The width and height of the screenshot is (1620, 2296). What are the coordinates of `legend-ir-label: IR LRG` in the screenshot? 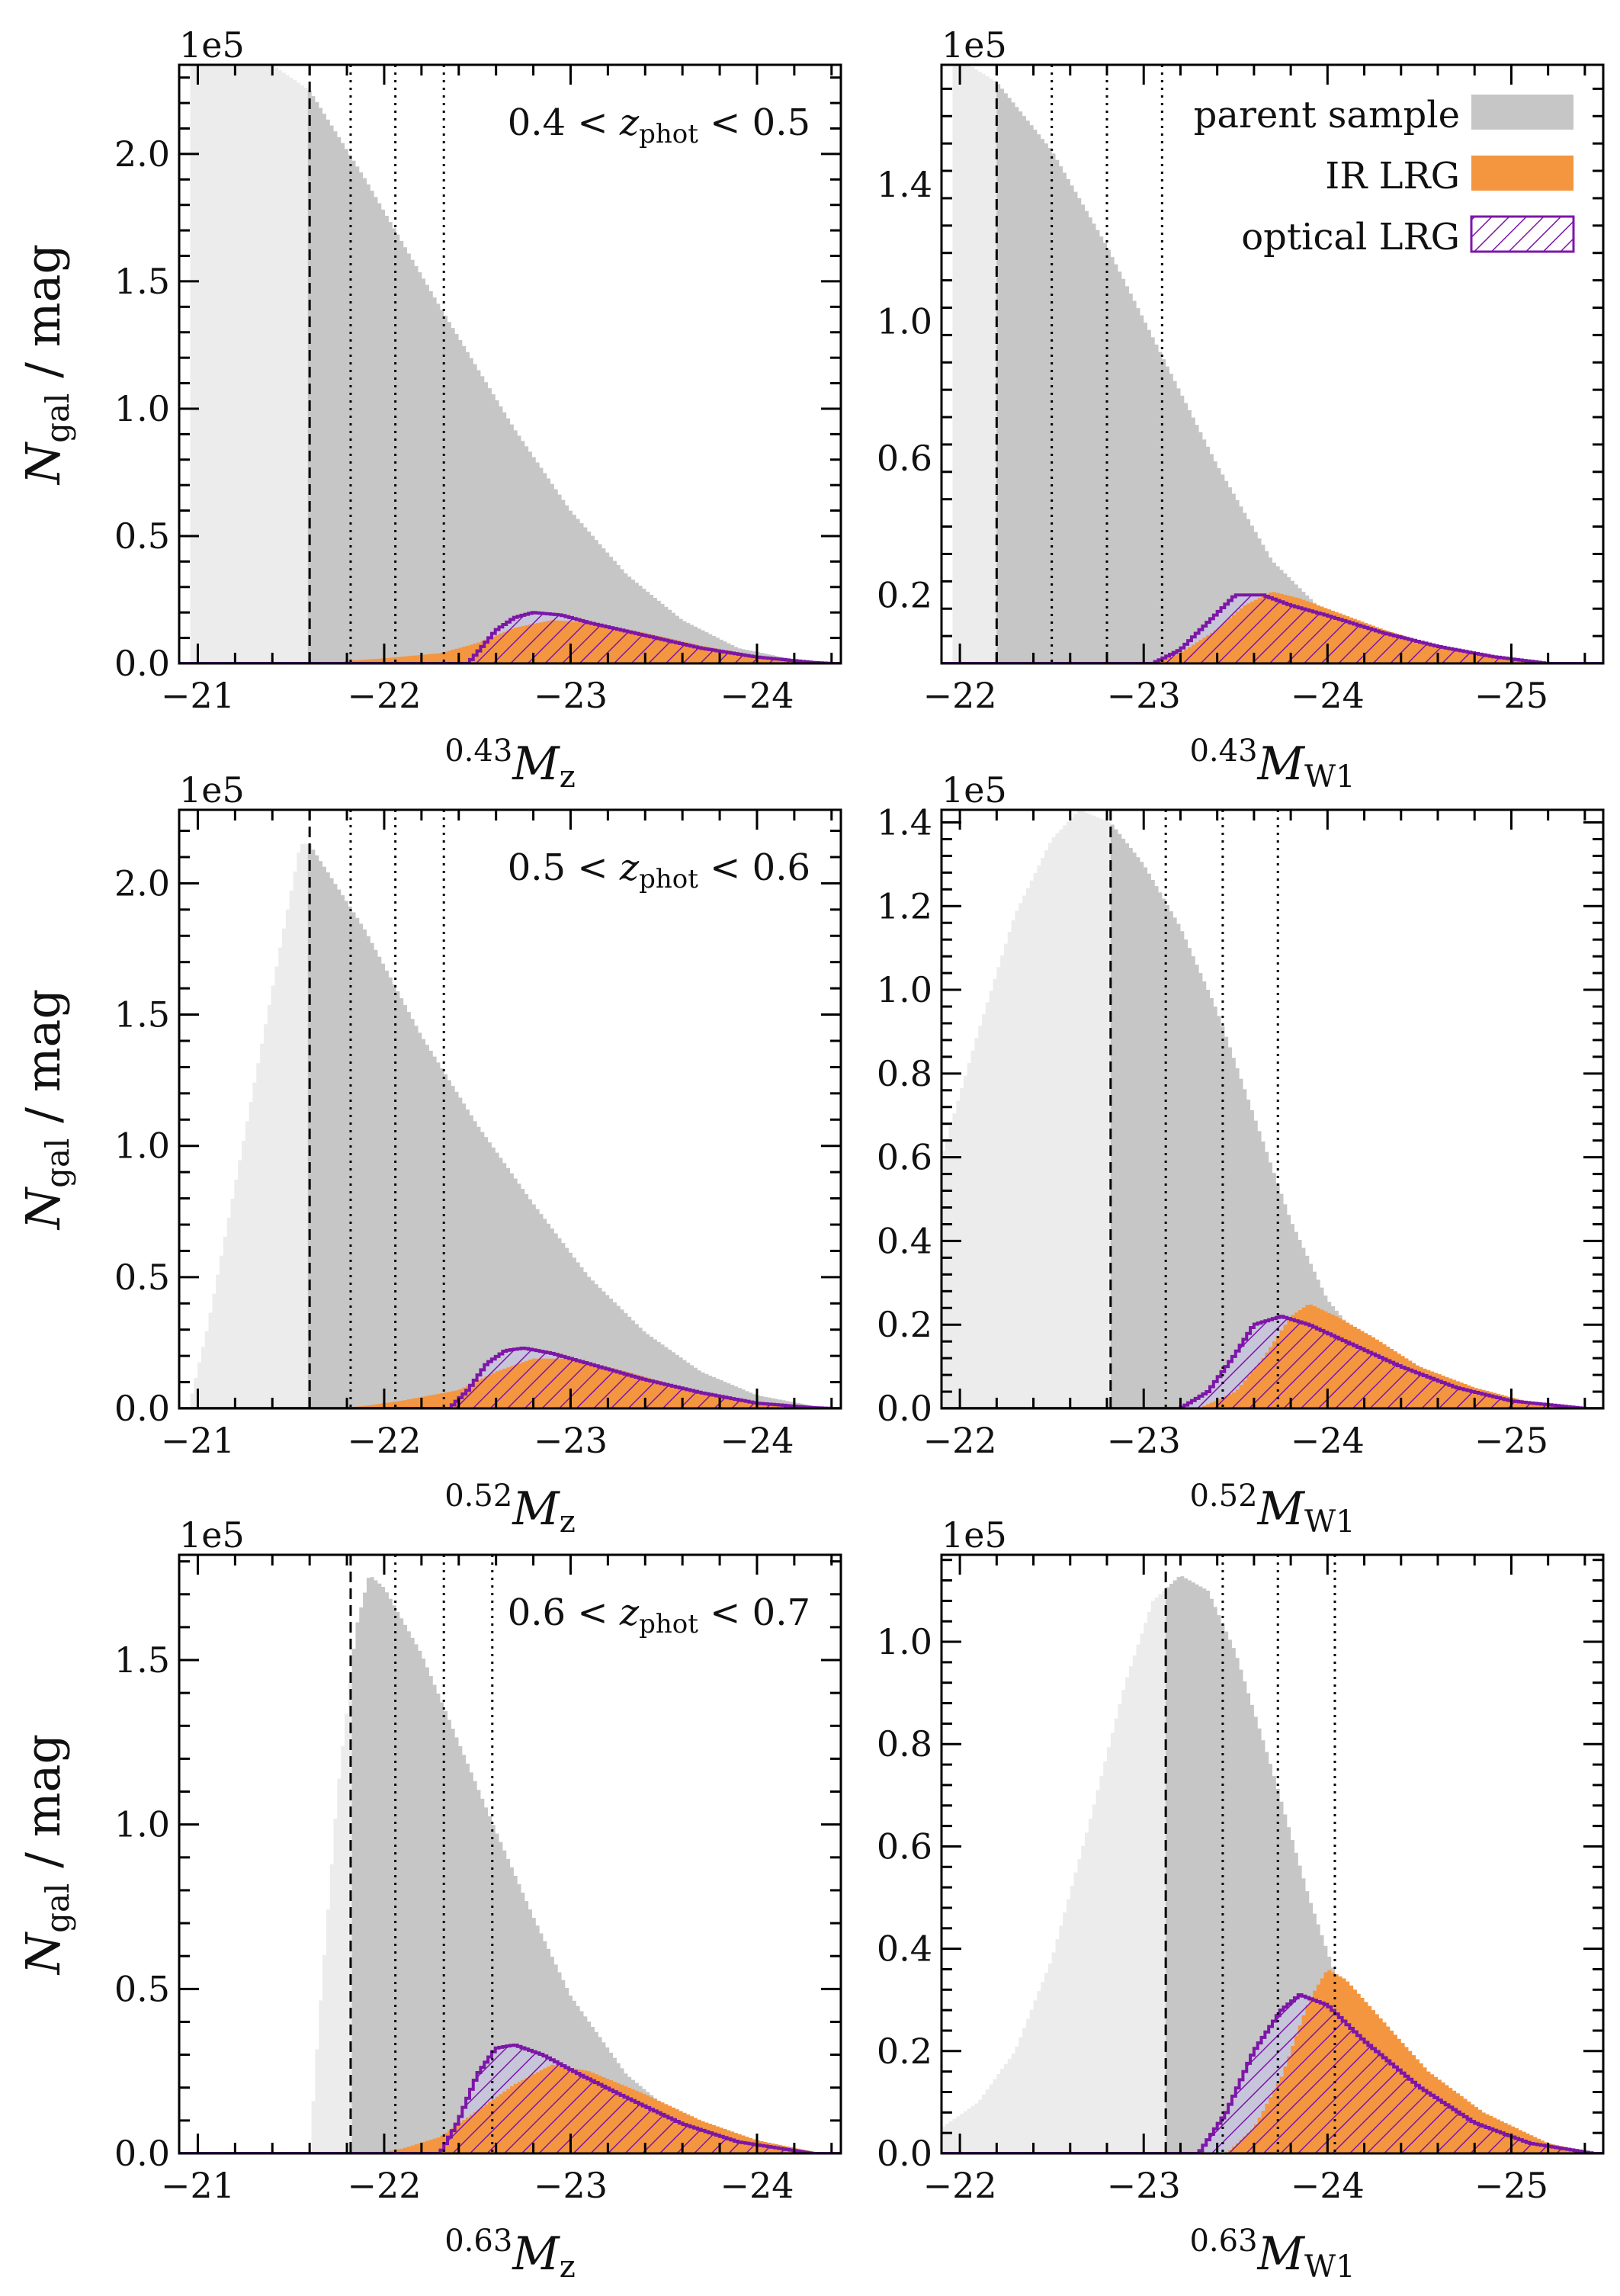 It's located at (1392, 176).